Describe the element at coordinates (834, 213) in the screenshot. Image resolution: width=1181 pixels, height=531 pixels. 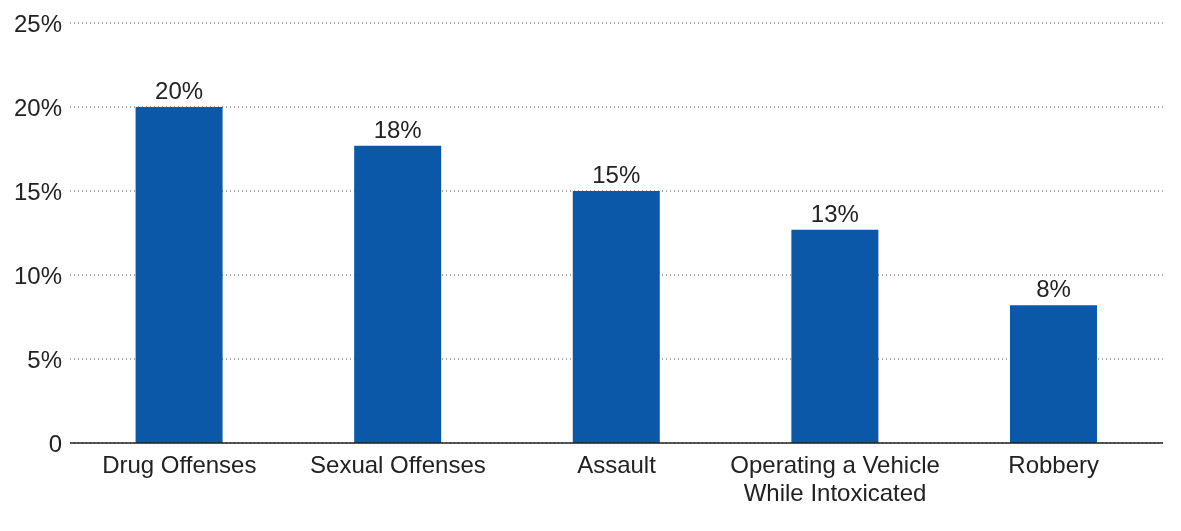
I see `data-label: 13%` at that location.